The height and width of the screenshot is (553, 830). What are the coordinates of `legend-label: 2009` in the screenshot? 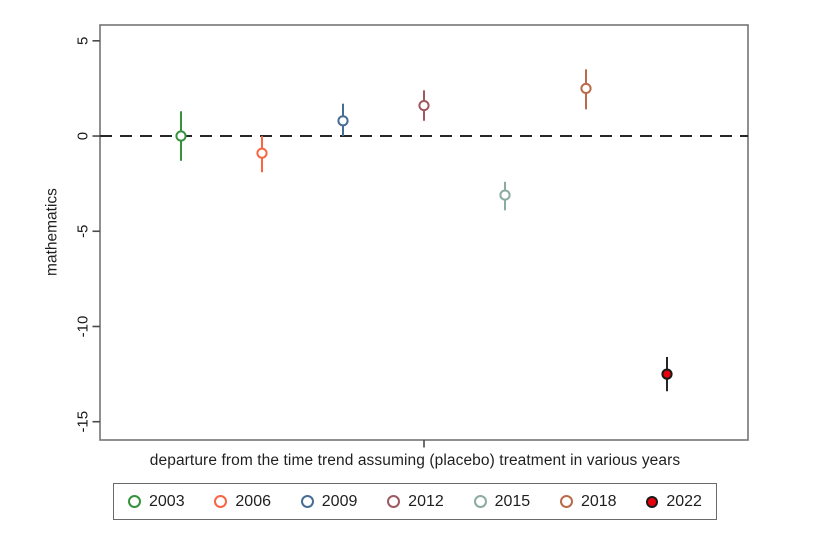 It's located at (339, 501).